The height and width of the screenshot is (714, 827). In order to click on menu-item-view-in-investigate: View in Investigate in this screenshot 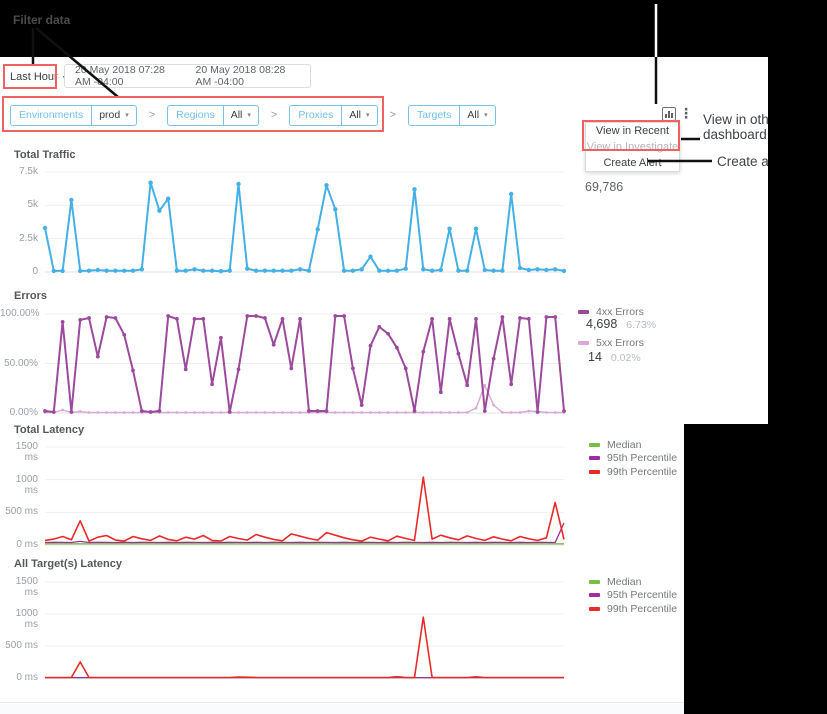, I will do `click(632, 147)`.